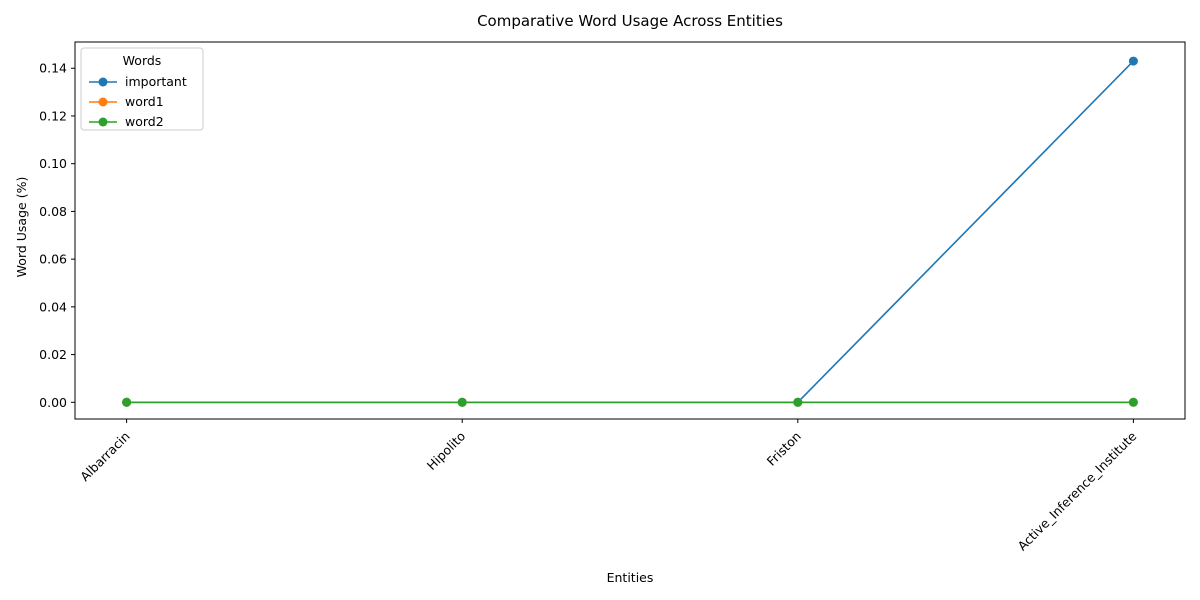 The width and height of the screenshot is (1200, 600). I want to click on chart-title: Comparative Word Usage Across Entities, so click(630, 21).